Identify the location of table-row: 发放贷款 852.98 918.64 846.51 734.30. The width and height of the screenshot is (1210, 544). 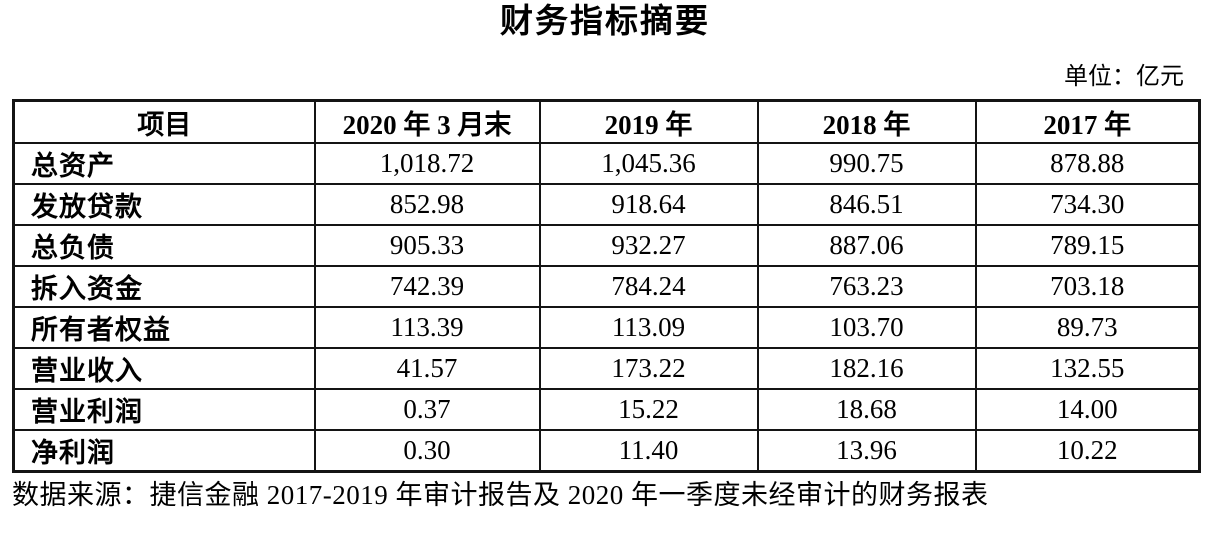
(606, 204).